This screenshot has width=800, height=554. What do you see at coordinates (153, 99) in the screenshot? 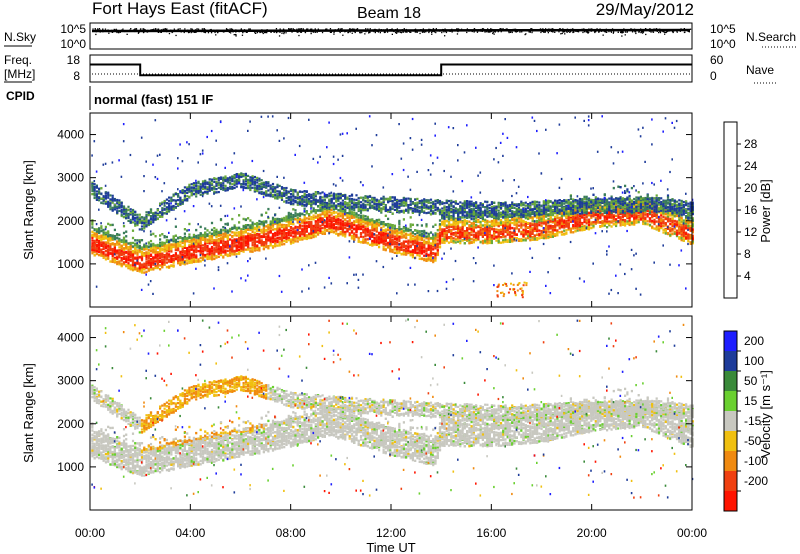
I see `cpid-mode: normal (fast) 151 IF` at bounding box center [153, 99].